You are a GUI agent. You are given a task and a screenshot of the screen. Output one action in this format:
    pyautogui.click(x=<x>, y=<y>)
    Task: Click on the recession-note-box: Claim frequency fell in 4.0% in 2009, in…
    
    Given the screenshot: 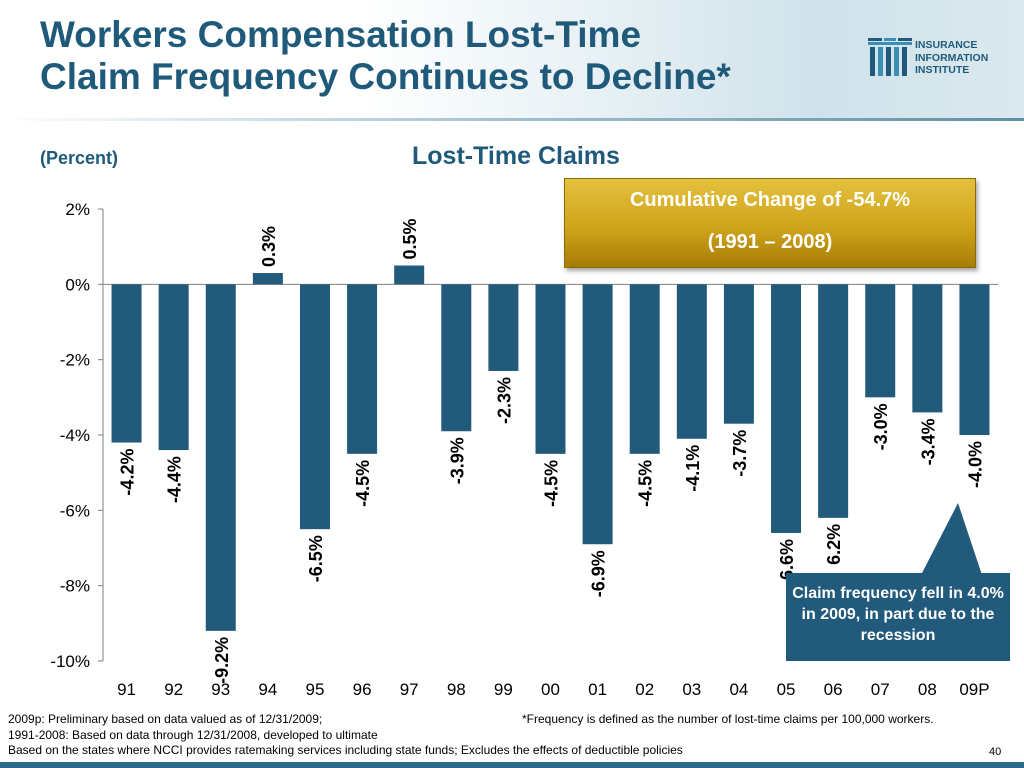 What is the action you would take?
    pyautogui.click(x=898, y=617)
    